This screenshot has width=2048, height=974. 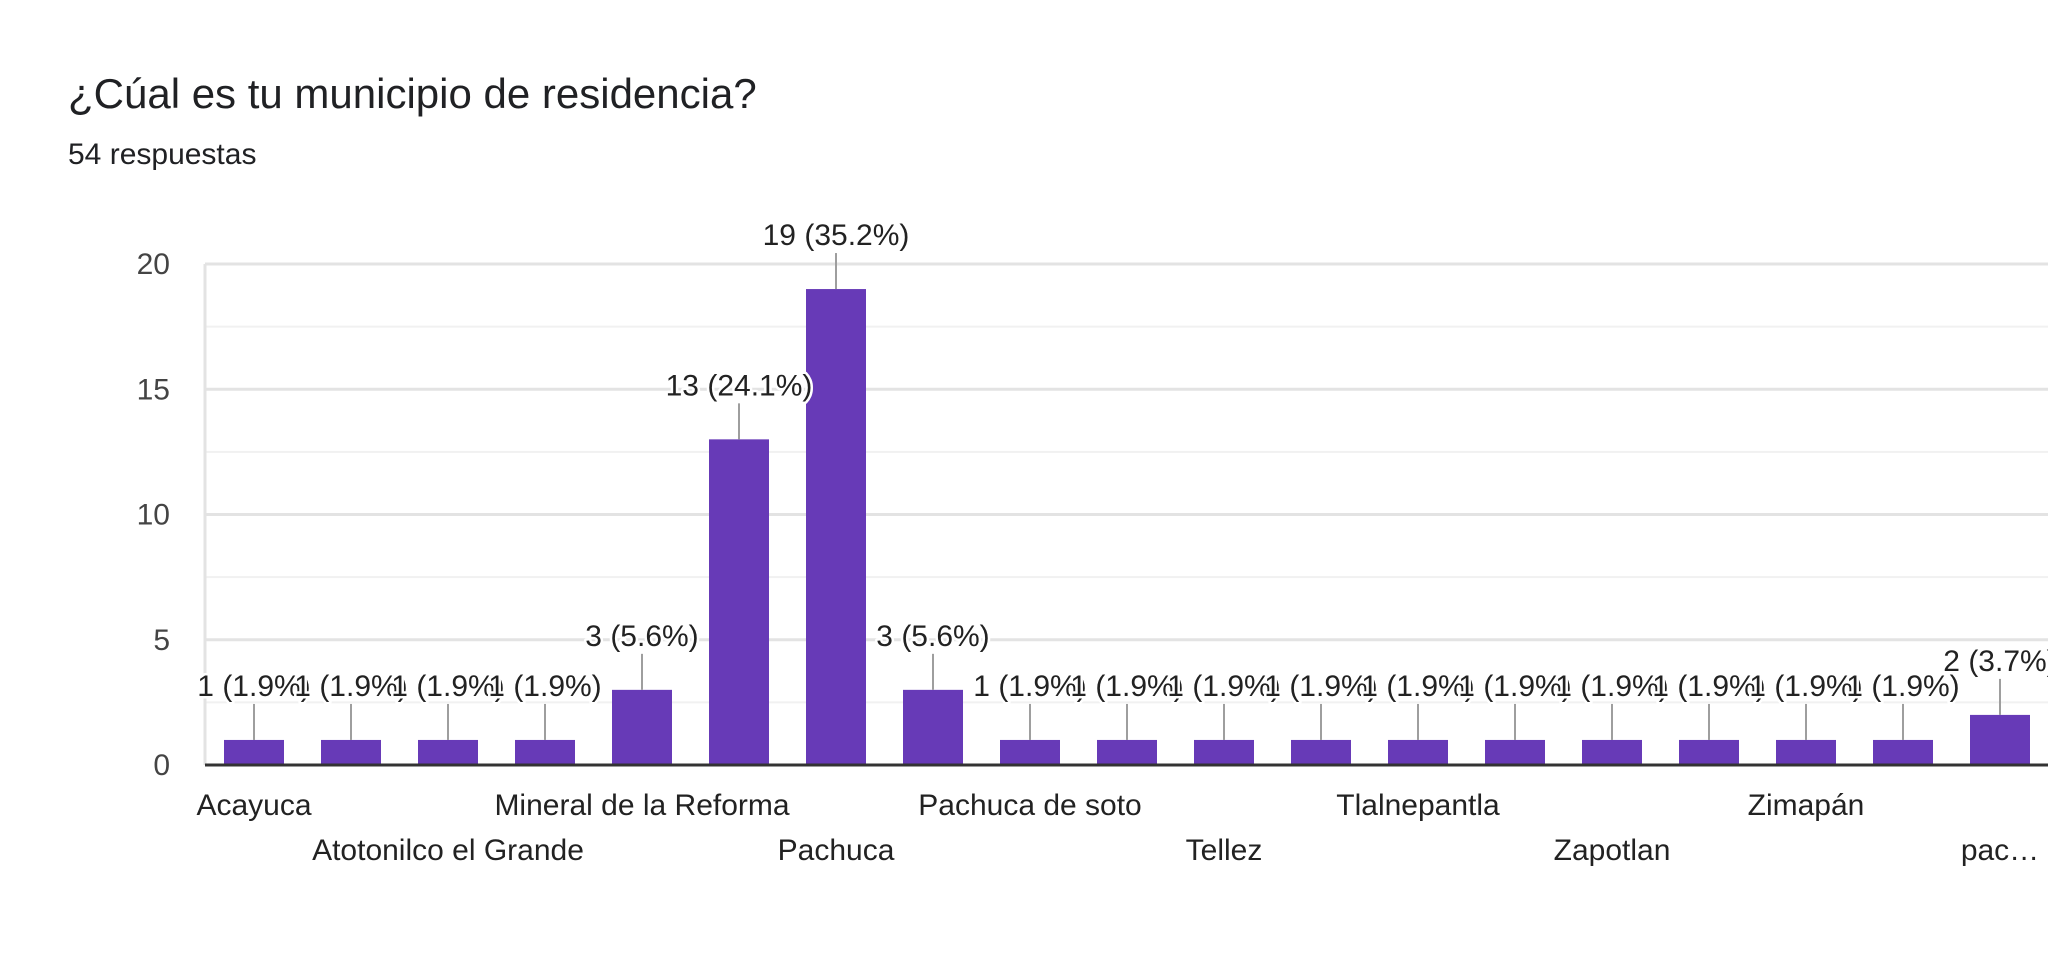 What do you see at coordinates (1030, 805) in the screenshot?
I see `x-axis-label: Pachuca de soto` at bounding box center [1030, 805].